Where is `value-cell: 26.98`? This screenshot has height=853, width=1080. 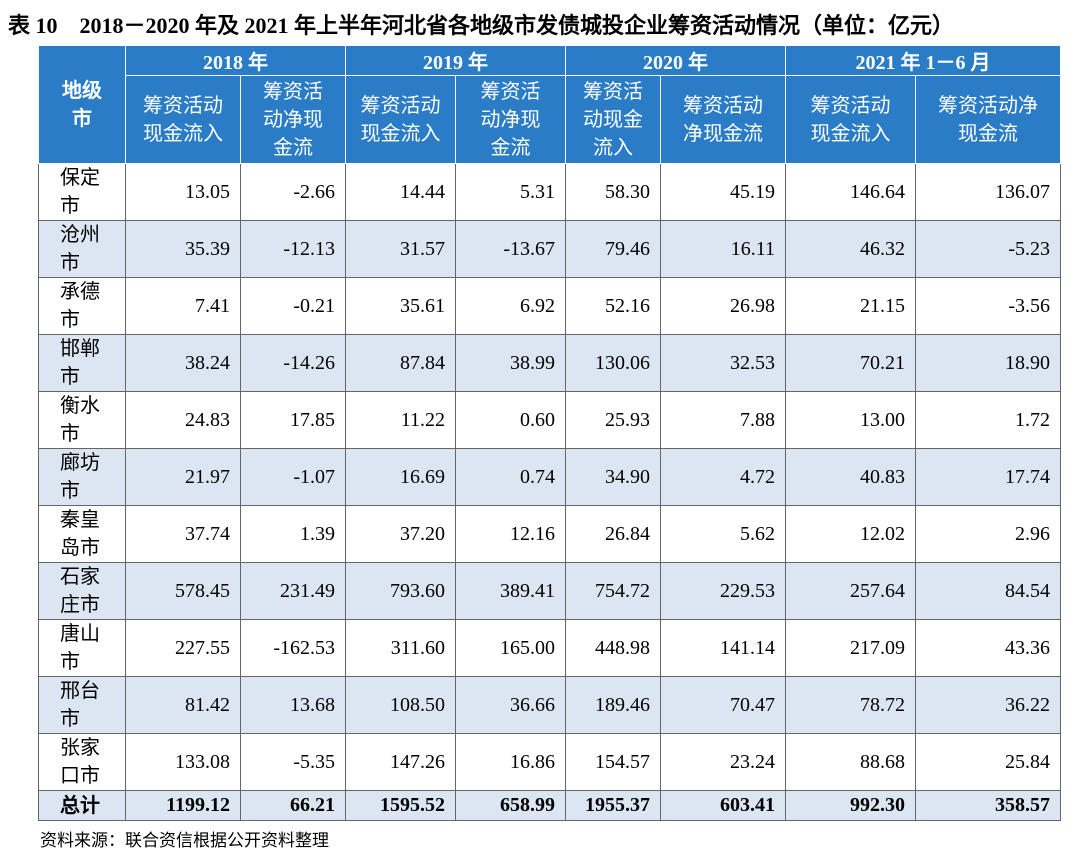 value-cell: 26.98 is located at coordinates (723, 306).